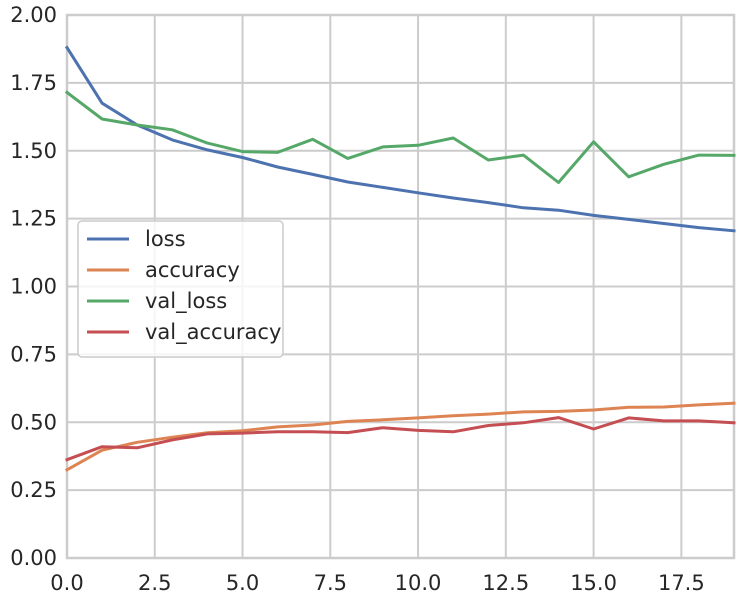 Image resolution: width=742 pixels, height=606 pixels. What do you see at coordinates (192, 270) in the screenshot?
I see `legend-label-accuracy: accuracy` at bounding box center [192, 270].